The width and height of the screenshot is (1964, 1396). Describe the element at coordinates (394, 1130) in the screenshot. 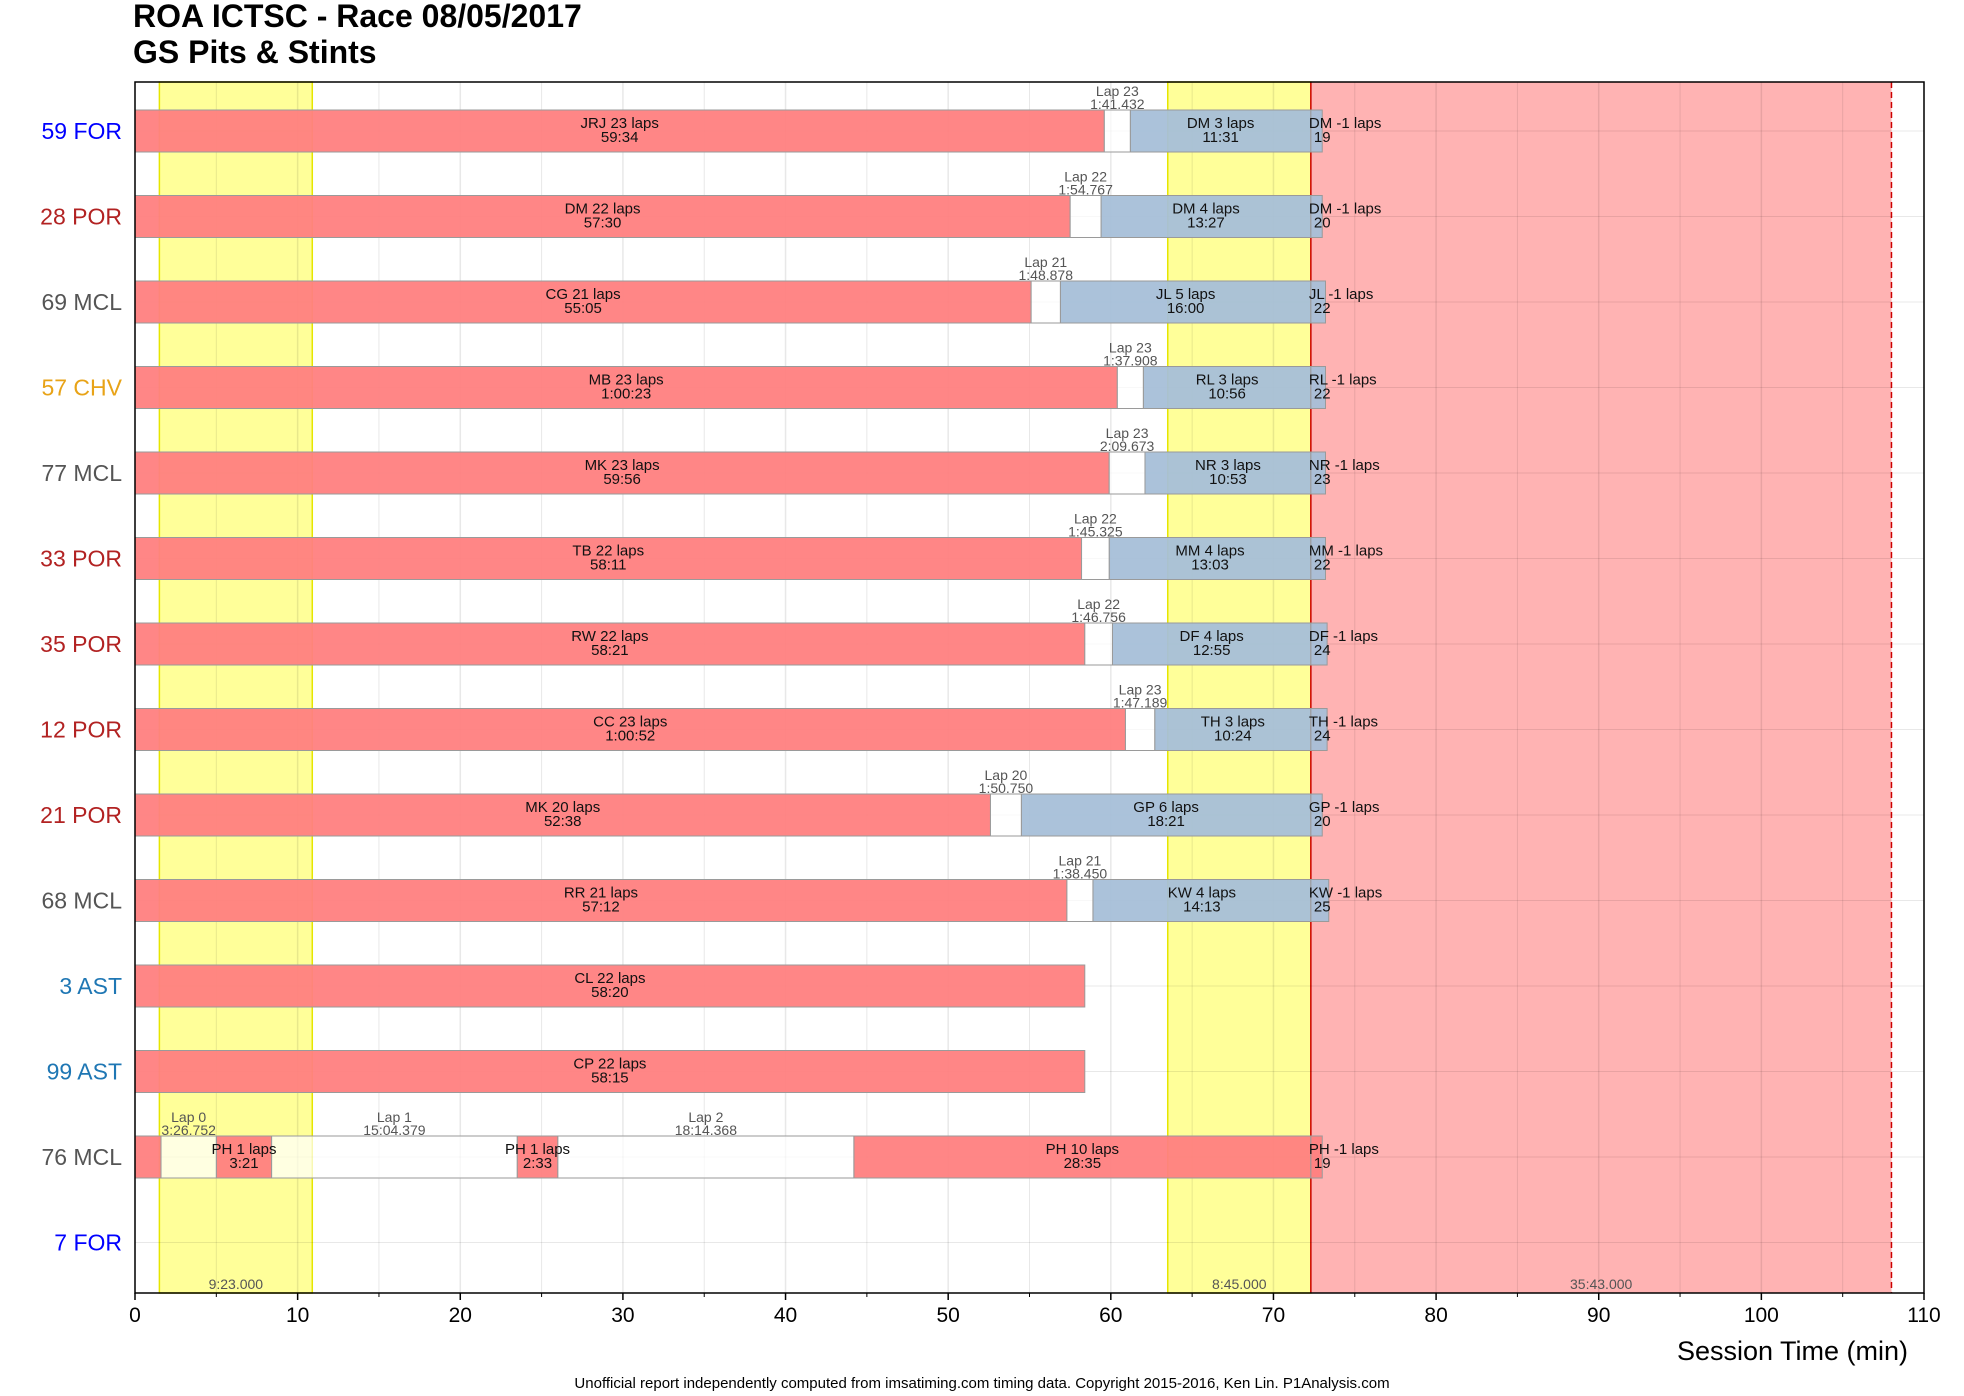

I see `pit-duration-label: 15:04.379` at that location.